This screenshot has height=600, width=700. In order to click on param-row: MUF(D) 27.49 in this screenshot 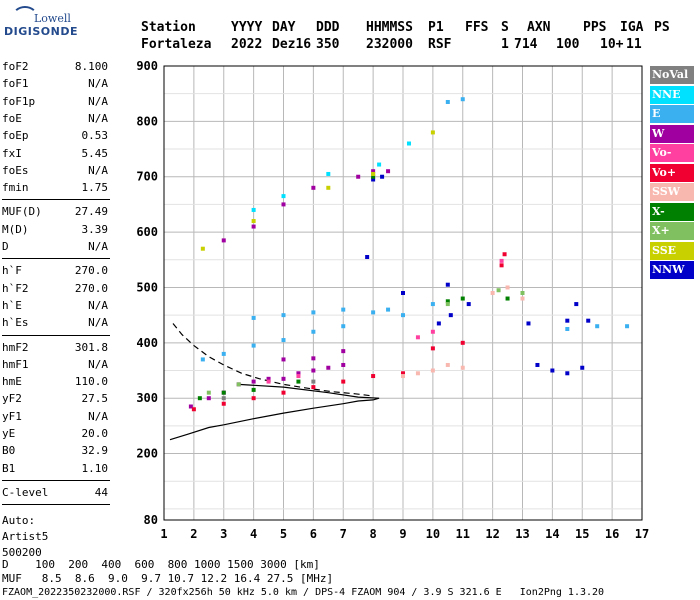, I will do `click(55, 212)`.